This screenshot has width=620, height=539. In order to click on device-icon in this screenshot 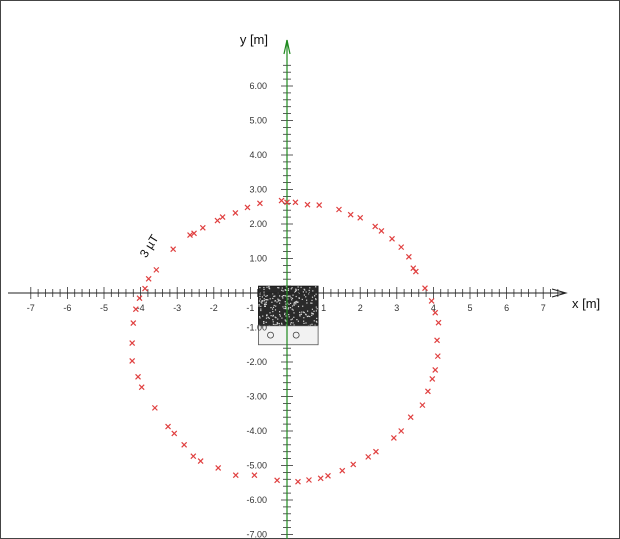, I will do `click(288, 315)`.